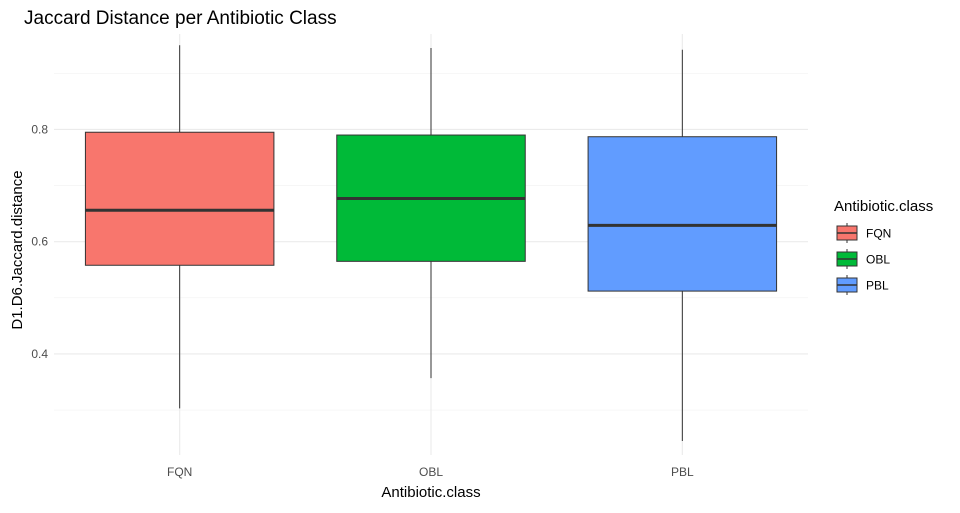 The image size is (960, 513). Describe the element at coordinates (431, 213) in the screenshot. I see `box-obl` at that location.